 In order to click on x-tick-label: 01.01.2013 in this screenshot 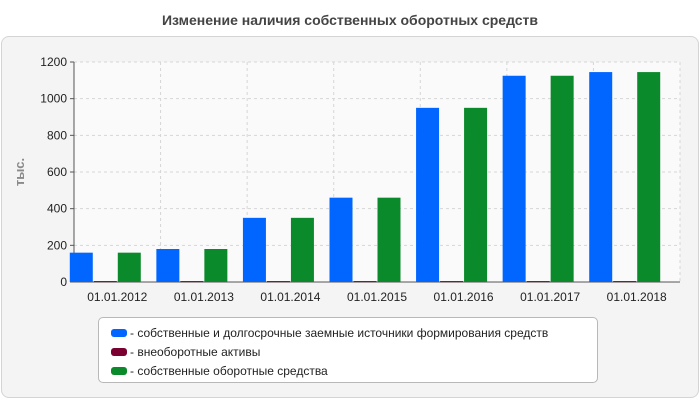, I will do `click(204, 297)`.